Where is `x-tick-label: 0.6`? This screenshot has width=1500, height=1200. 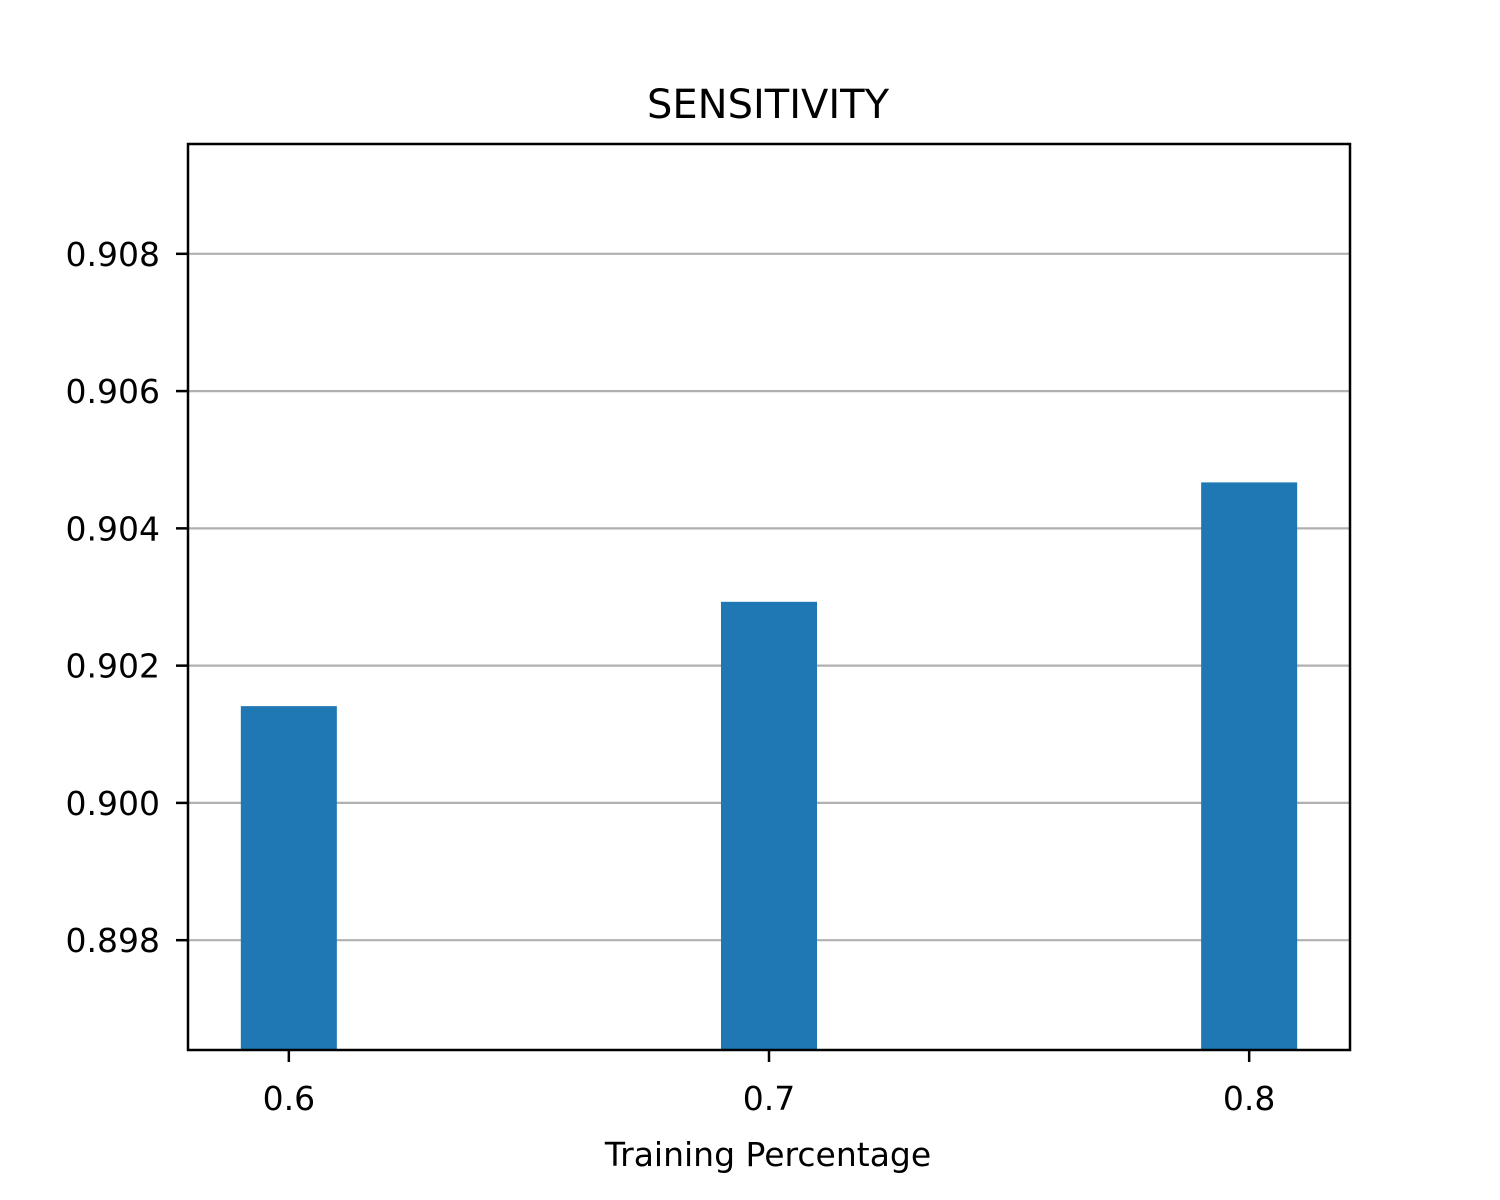
x-tick-label: 0.6 is located at coordinates (289, 1098).